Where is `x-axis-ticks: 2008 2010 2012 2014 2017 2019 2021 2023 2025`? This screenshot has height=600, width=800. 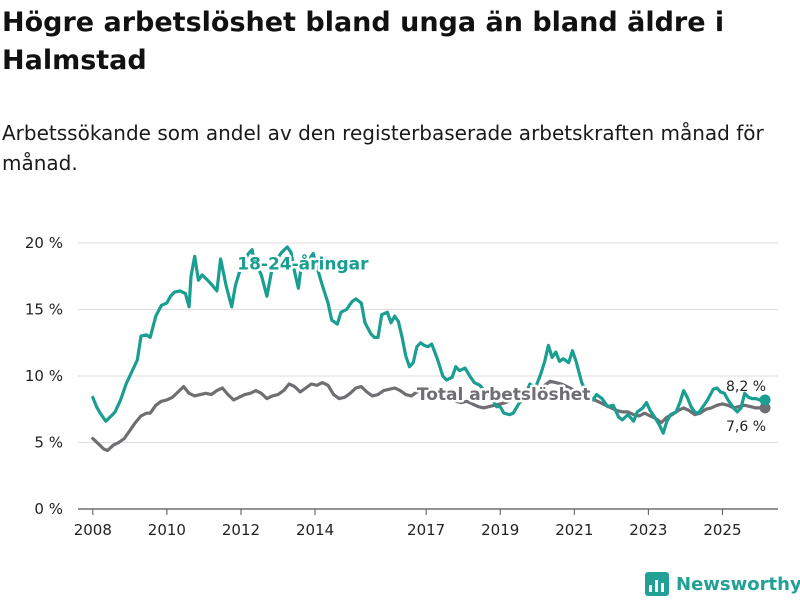
x-axis-ticks: 2008 2010 2012 2014 2017 2019 2021 2023 2025 is located at coordinates (408, 524).